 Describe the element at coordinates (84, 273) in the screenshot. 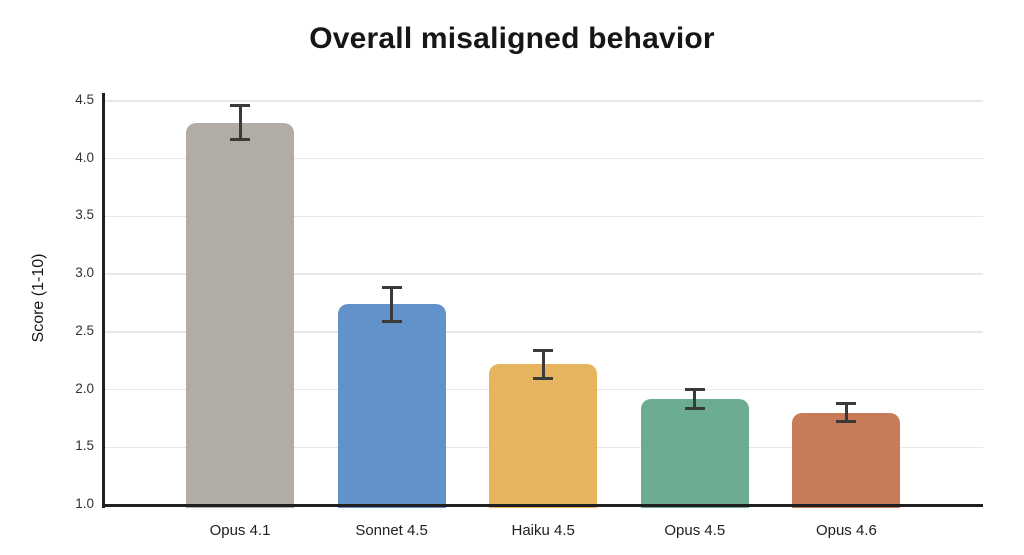

I see `y-tick-label: 3.0` at that location.